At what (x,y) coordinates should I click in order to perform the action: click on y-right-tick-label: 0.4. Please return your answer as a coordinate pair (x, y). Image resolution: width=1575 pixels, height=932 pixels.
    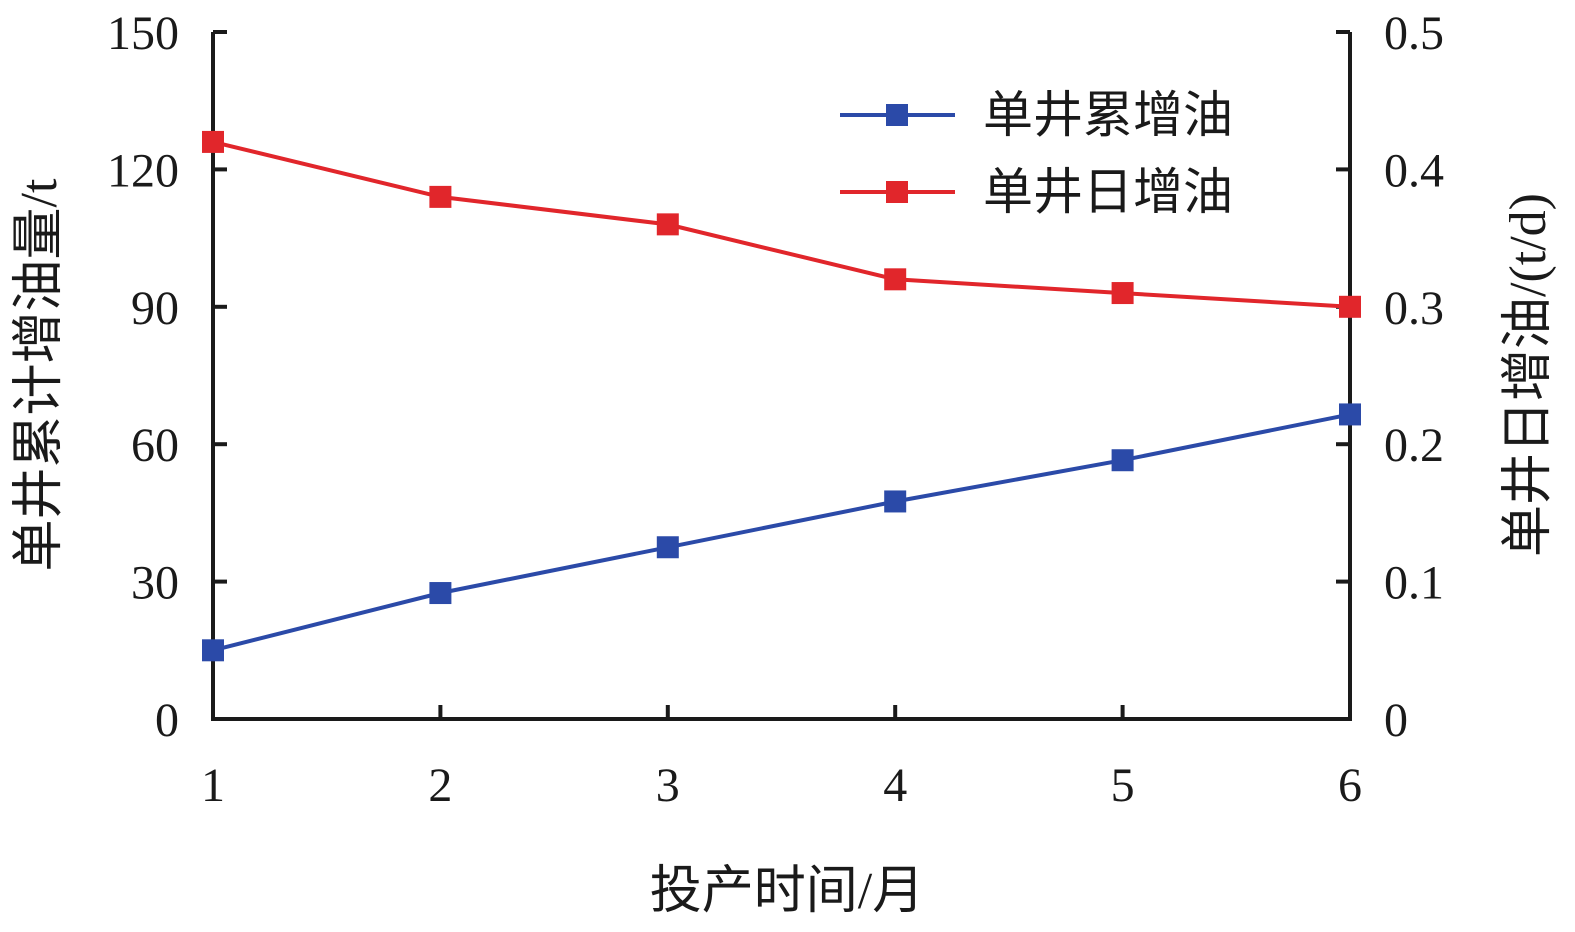
    Looking at the image, I should click on (1414, 170).